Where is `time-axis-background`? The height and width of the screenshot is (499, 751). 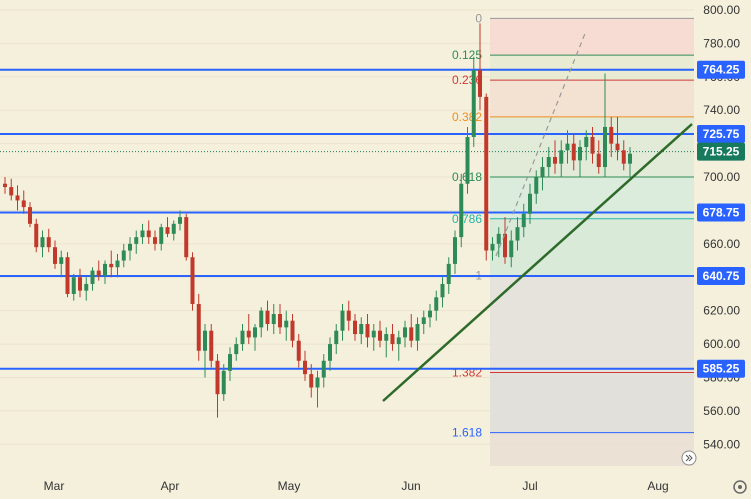
time-axis-background is located at coordinates (375, 482).